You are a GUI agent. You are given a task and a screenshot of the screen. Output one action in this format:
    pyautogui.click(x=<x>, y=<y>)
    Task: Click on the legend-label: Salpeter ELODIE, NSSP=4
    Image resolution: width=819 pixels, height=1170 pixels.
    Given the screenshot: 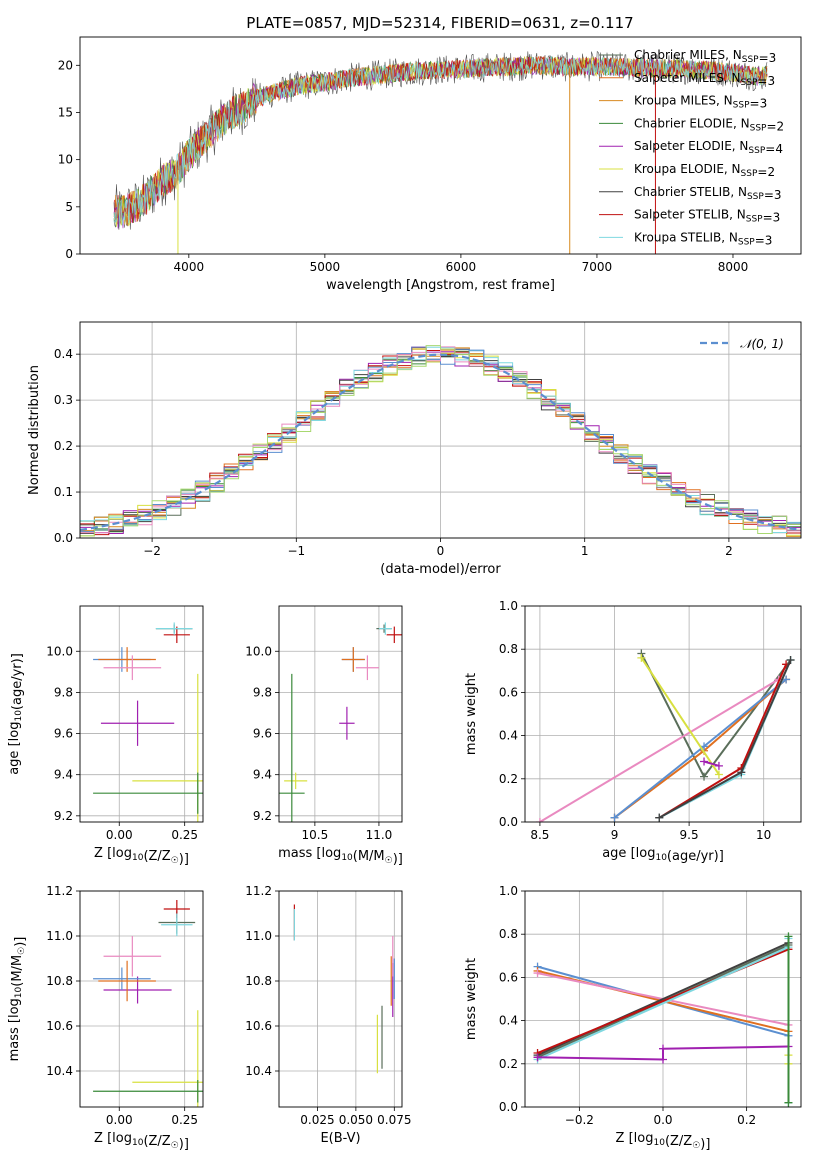 What is the action you would take?
    pyautogui.click(x=708, y=147)
    